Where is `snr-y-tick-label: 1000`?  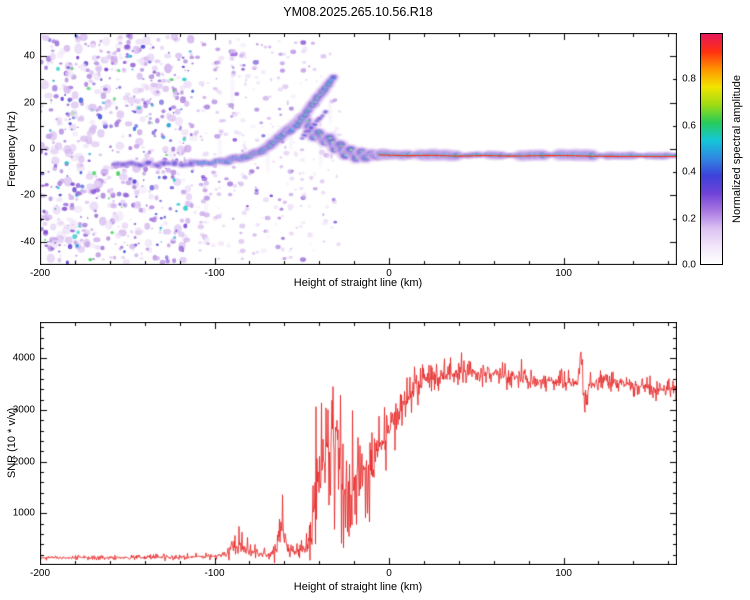 snr-y-tick-label: 1000 is located at coordinates (23, 513).